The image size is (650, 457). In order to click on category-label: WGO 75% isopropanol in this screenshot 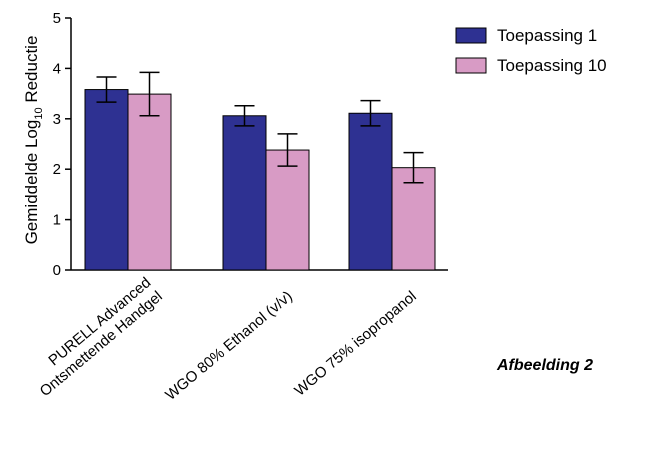, I will do `click(355, 344)`.